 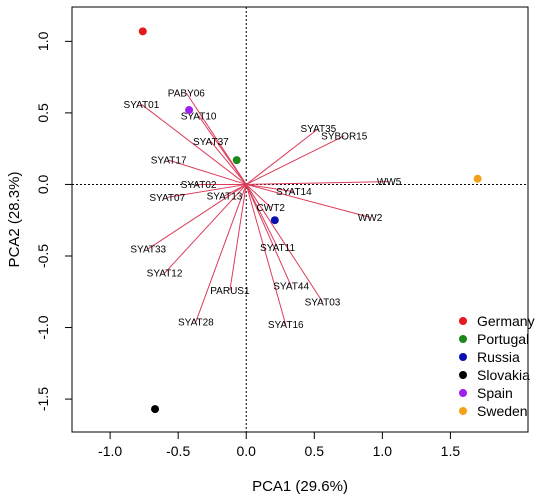 I want to click on legend-label-slovakia: Slovakia, so click(x=503, y=375).